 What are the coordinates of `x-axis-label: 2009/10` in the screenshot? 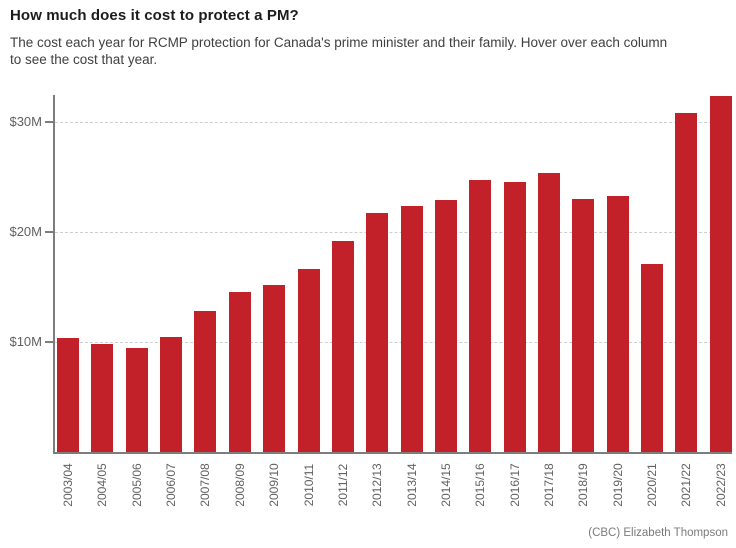 It's located at (274, 485).